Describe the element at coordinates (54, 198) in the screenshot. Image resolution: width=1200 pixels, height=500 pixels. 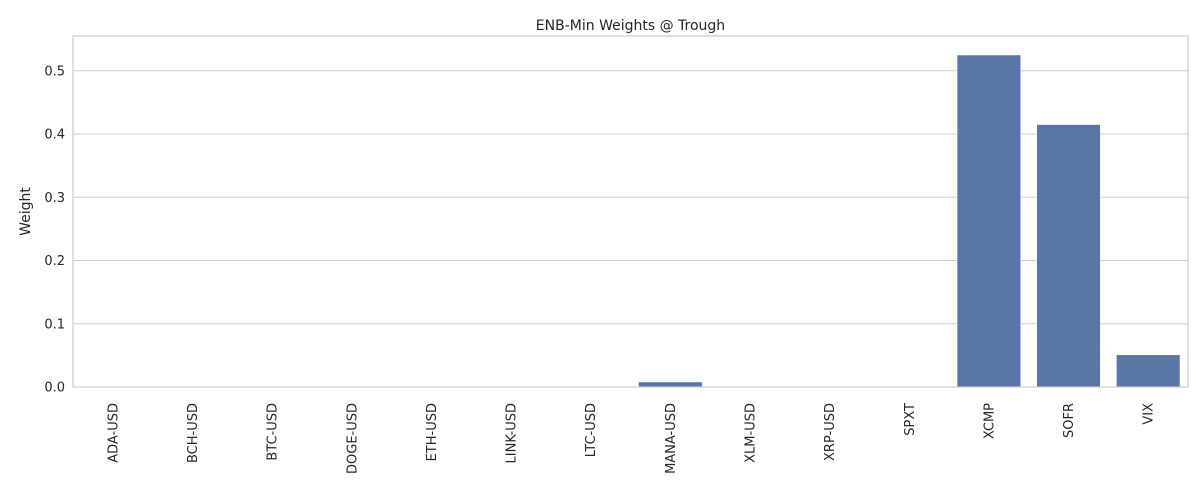
I see `y-tick-label: 0.3` at that location.